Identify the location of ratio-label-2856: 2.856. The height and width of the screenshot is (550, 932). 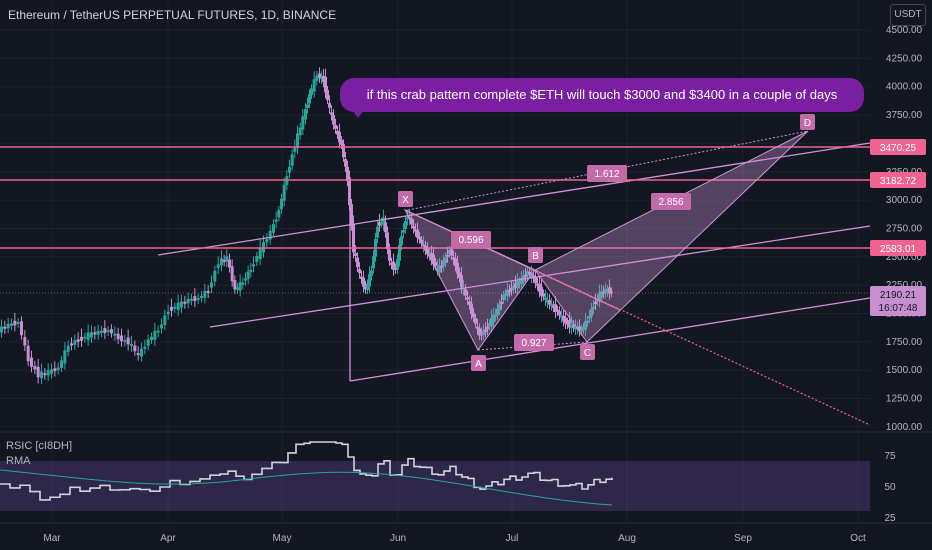
(671, 201).